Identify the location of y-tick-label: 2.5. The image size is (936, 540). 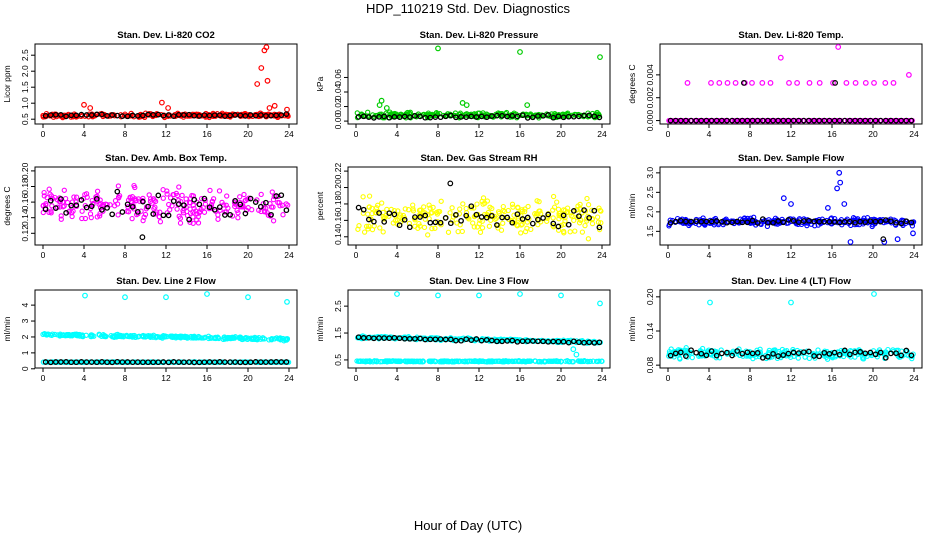
(338, 306).